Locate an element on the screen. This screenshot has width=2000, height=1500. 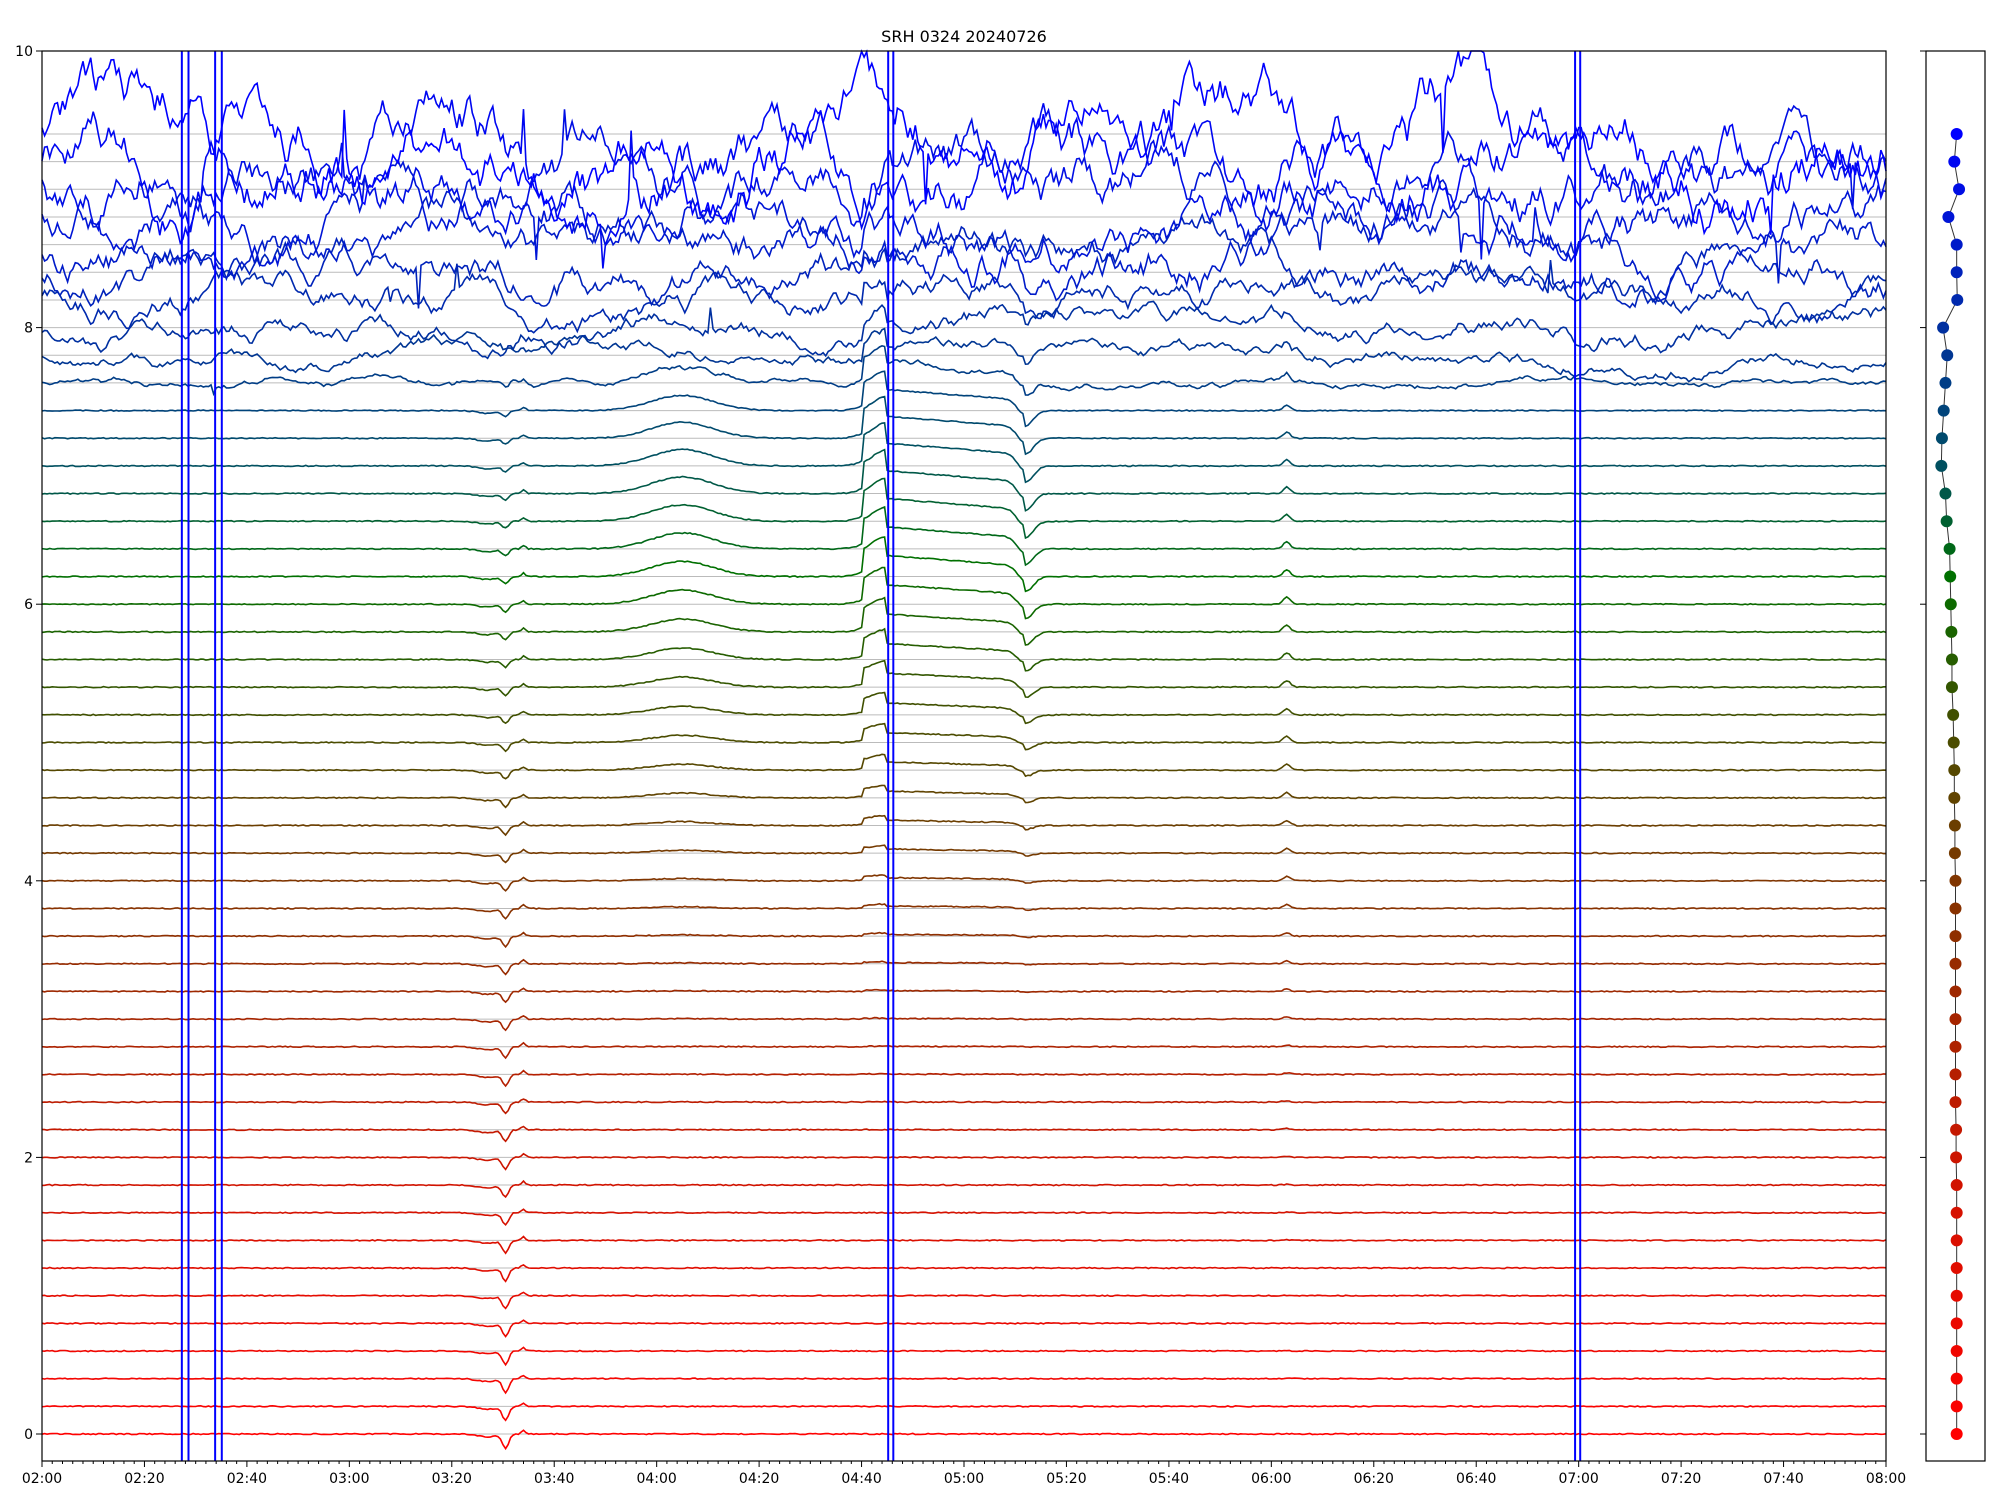
y-tick-label: 2 is located at coordinates (28, 1158).